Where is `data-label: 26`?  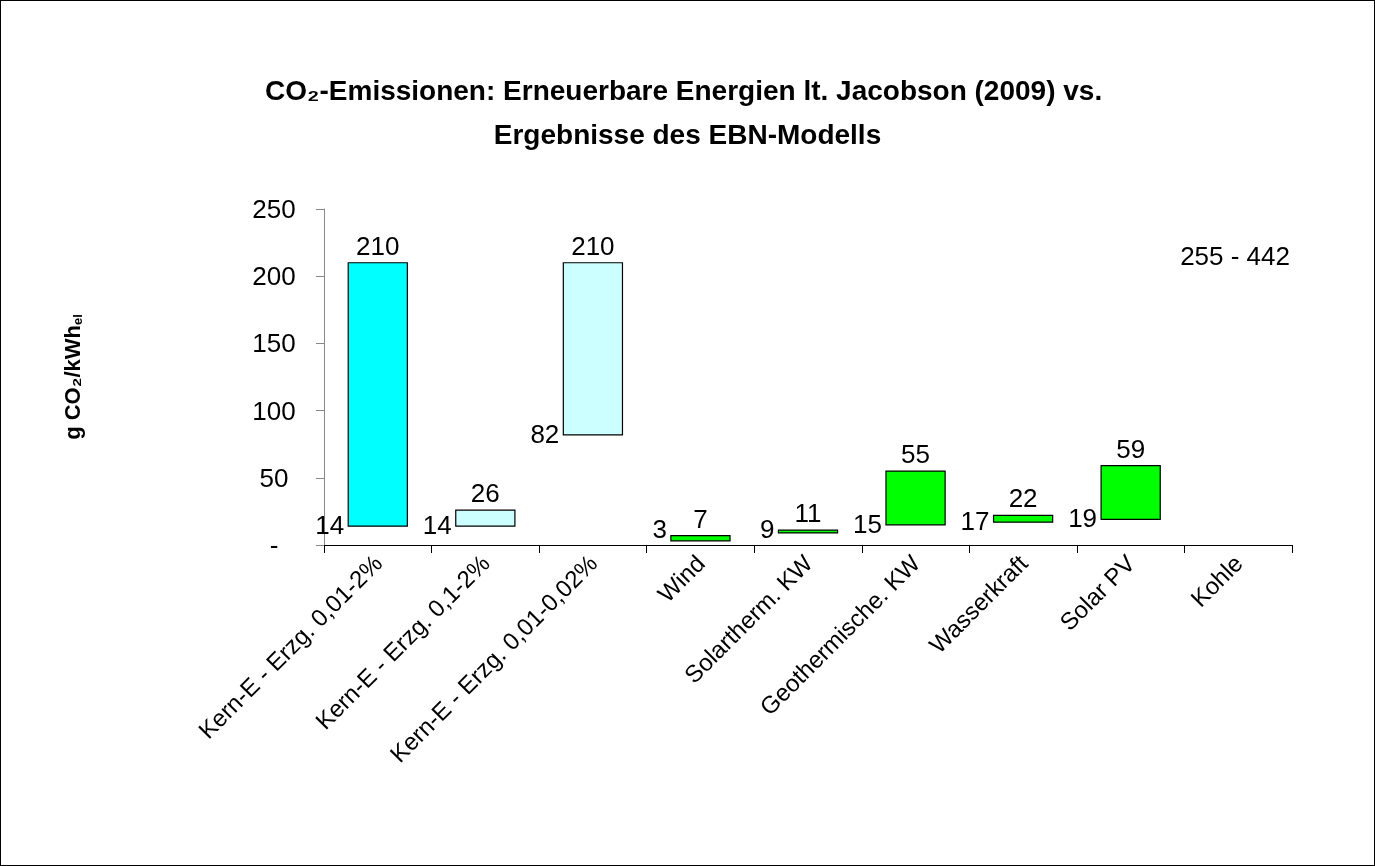
data-label: 26 is located at coordinates (485, 493).